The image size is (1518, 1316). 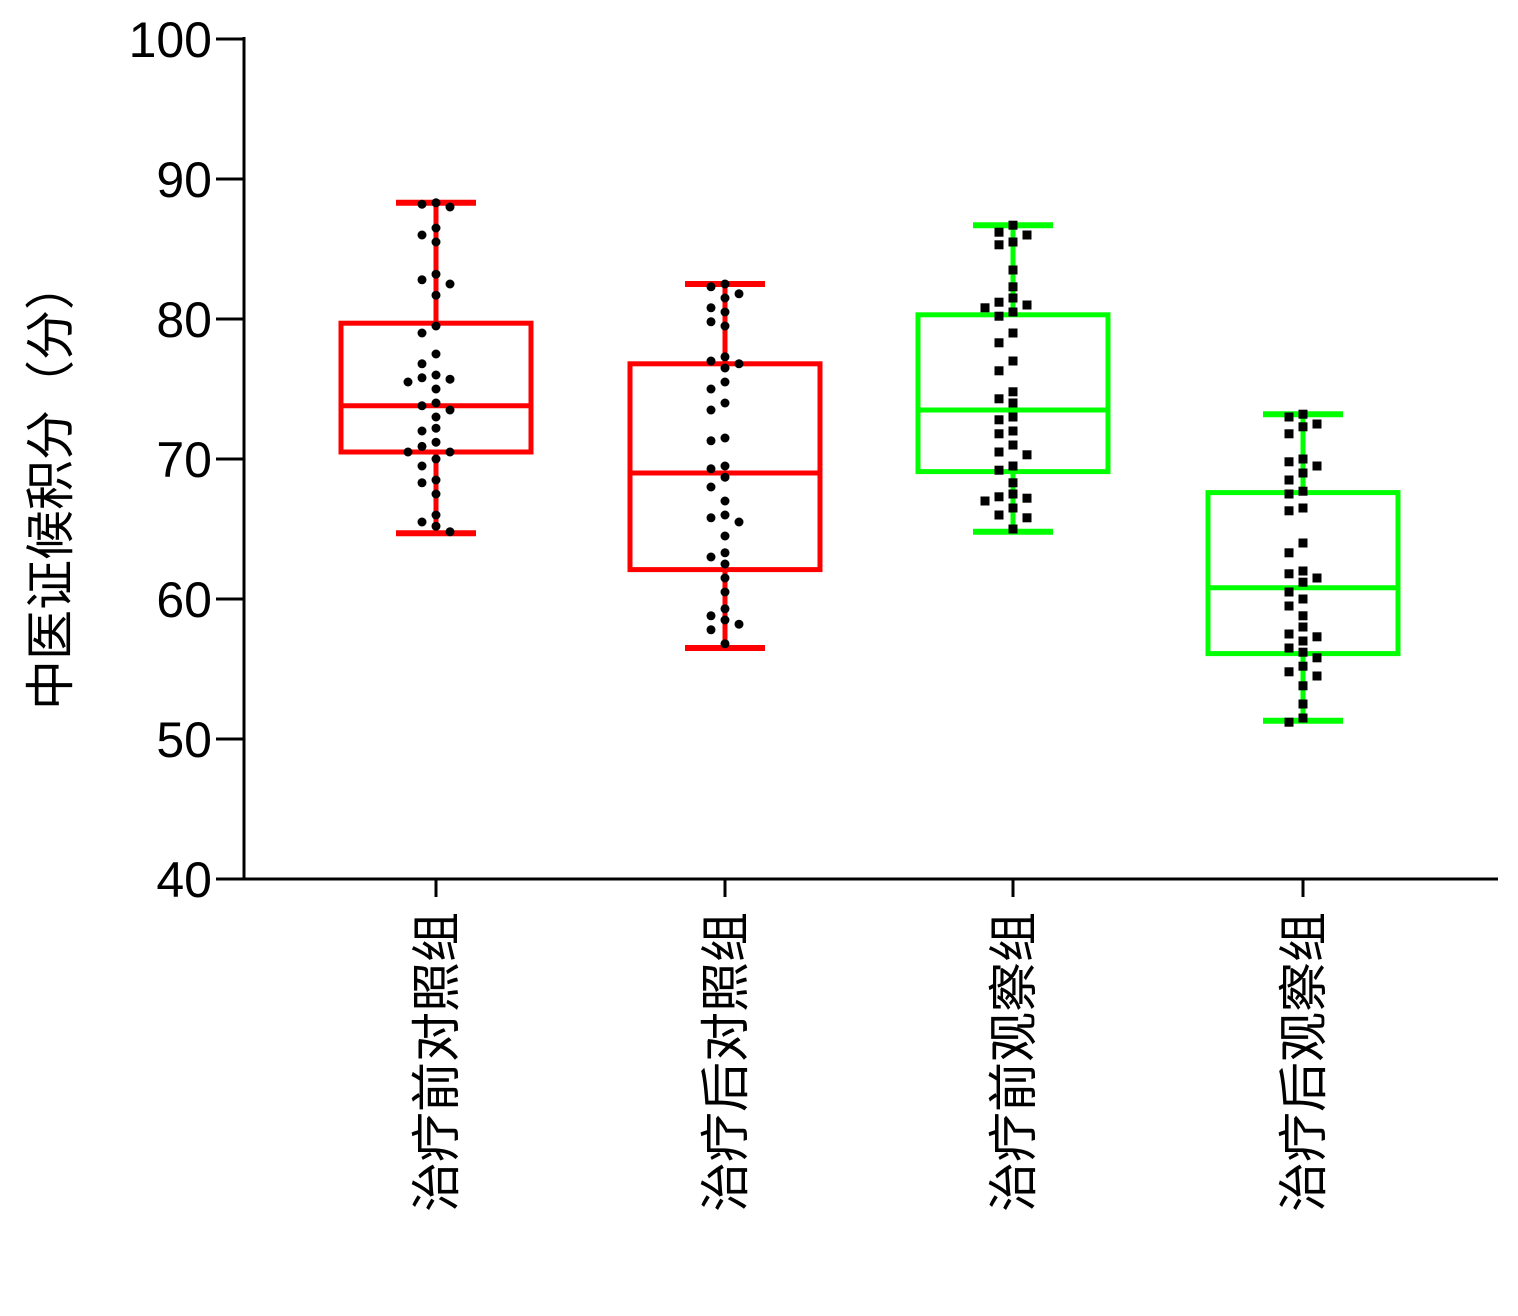 I want to click on x-tick-label: 治疗后观察组, so click(x=1304, y=1062).